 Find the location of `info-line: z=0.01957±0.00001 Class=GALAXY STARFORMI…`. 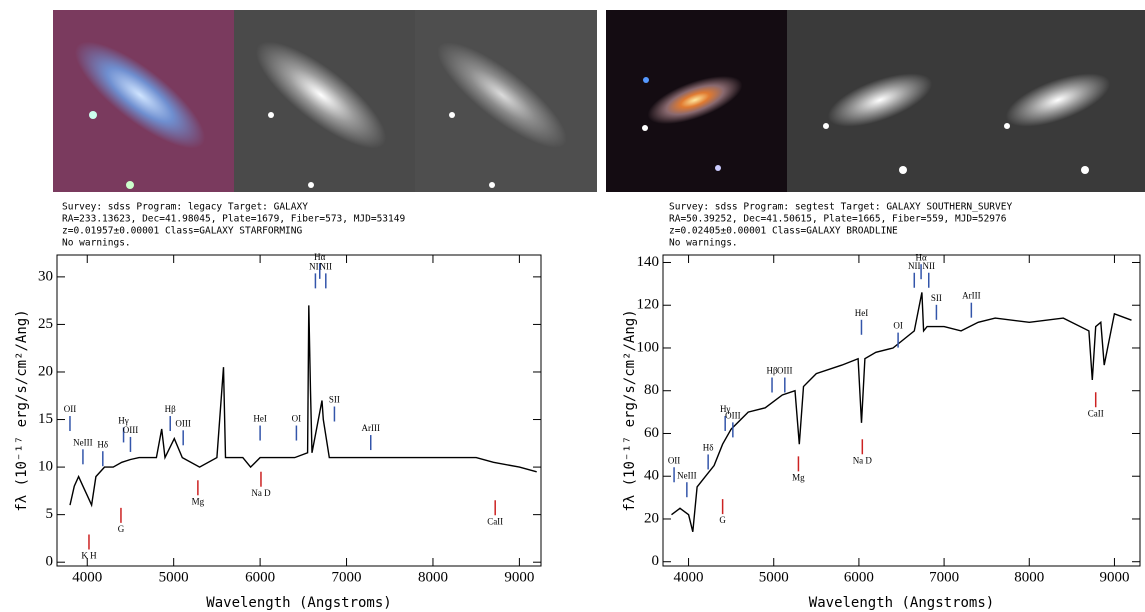

info-line: z=0.01957±0.00001 Class=GALAXY STARFORMI… is located at coordinates (182, 231).